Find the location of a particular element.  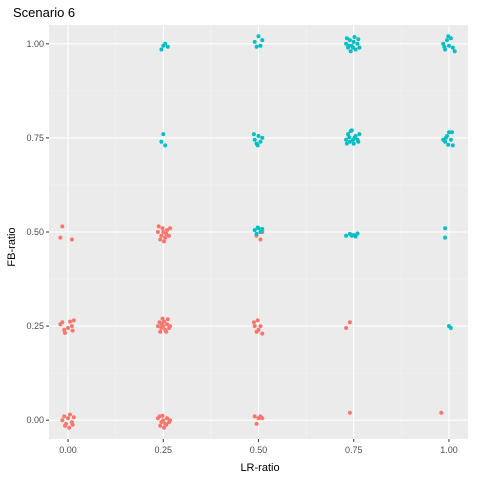

x-tick-label: 0.75 is located at coordinates (354, 450).